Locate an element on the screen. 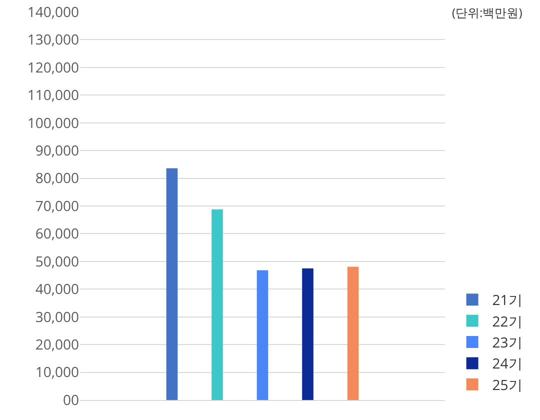 The height and width of the screenshot is (420, 540). text: (단위:백만원) is located at coordinates (487, 12).